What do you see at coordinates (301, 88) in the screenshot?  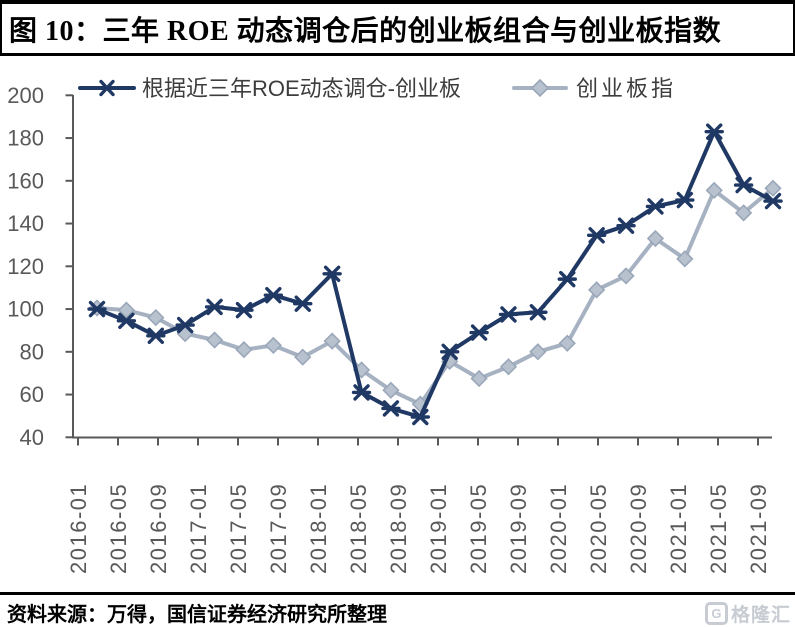 I see `legend-label-roe-portfolio: 根据近三年ROE动态调仓-创业板` at bounding box center [301, 88].